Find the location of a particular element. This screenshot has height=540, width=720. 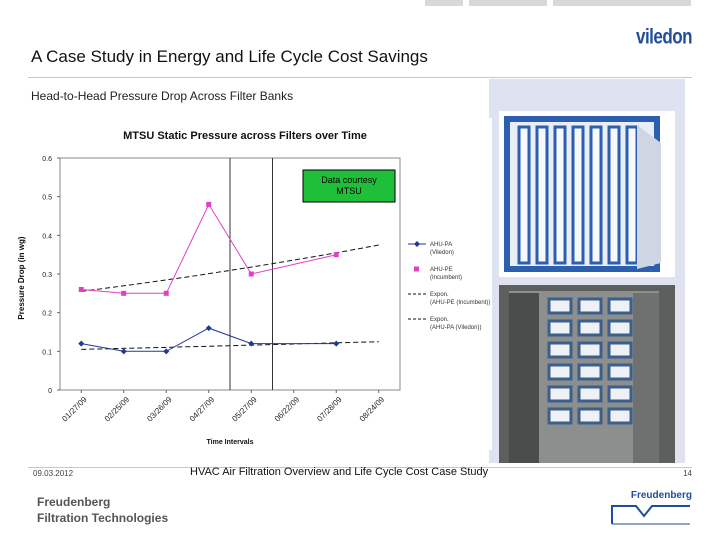

annotation-box: Data courtesy MTSU is located at coordinates (349, 186).